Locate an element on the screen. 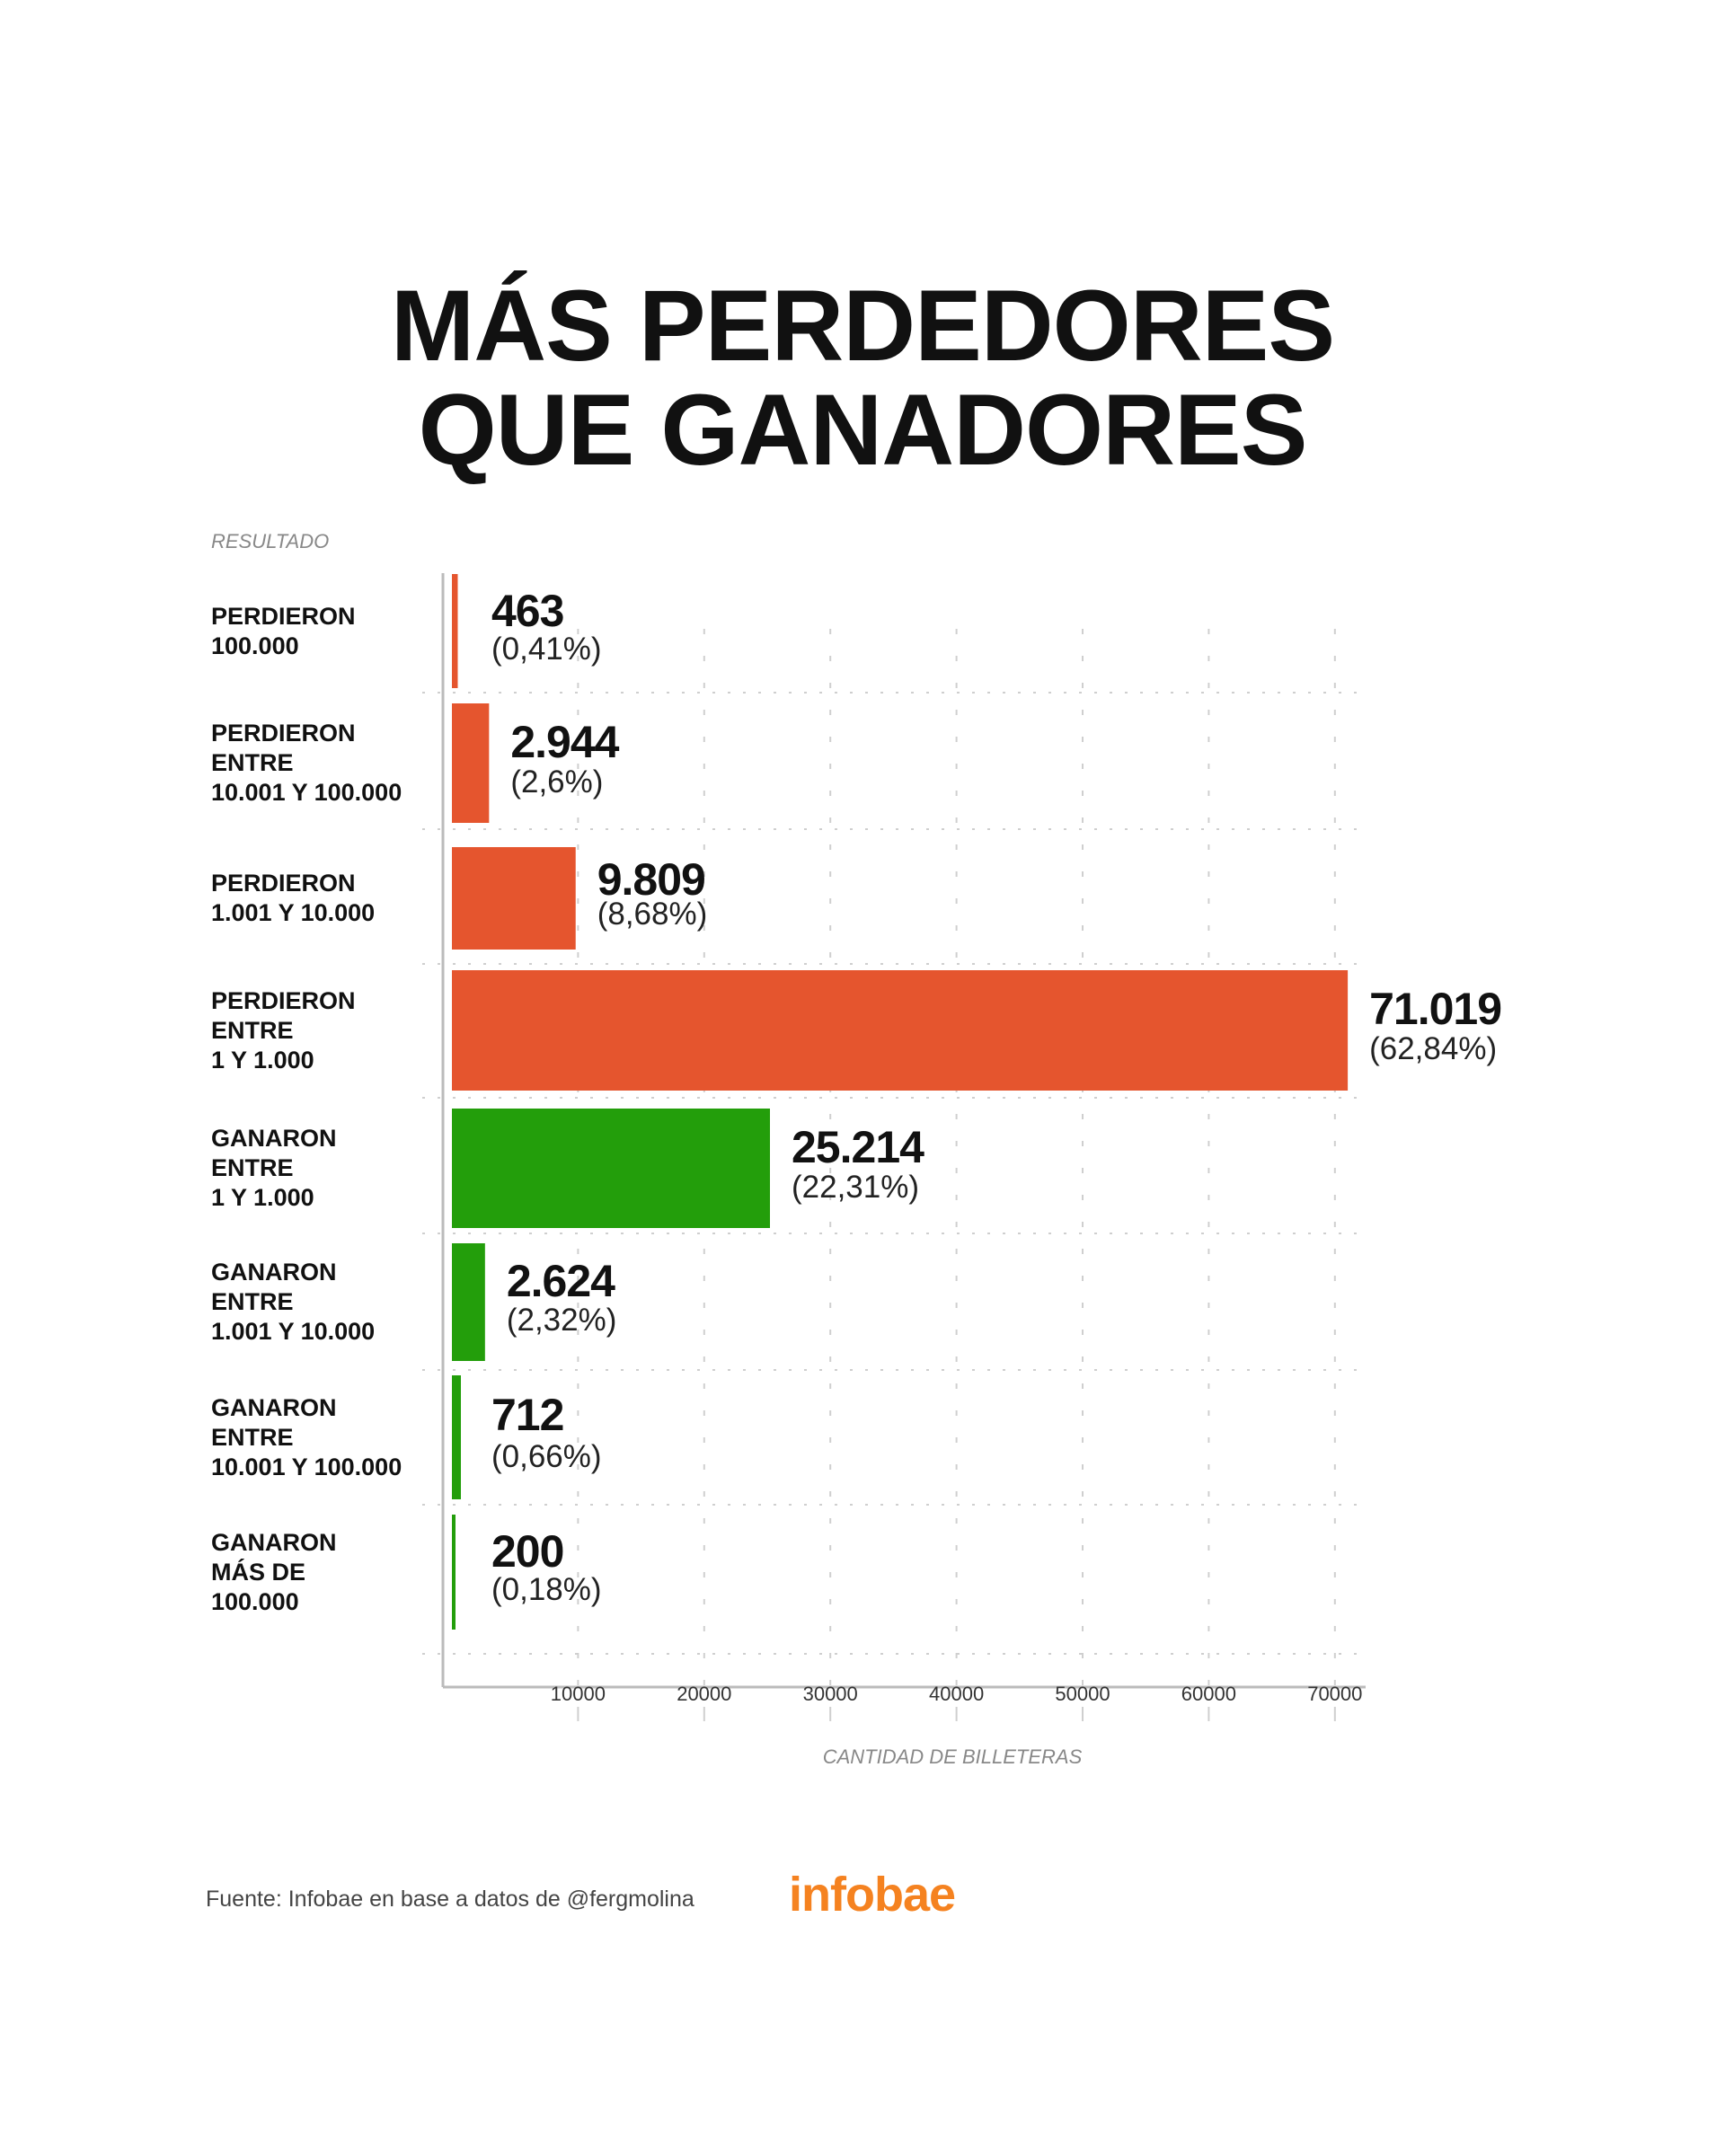 Image resolution: width=1725 pixels, height=2156 pixels. category-label: PERDIERON 100.000 is located at coordinates (283, 631).